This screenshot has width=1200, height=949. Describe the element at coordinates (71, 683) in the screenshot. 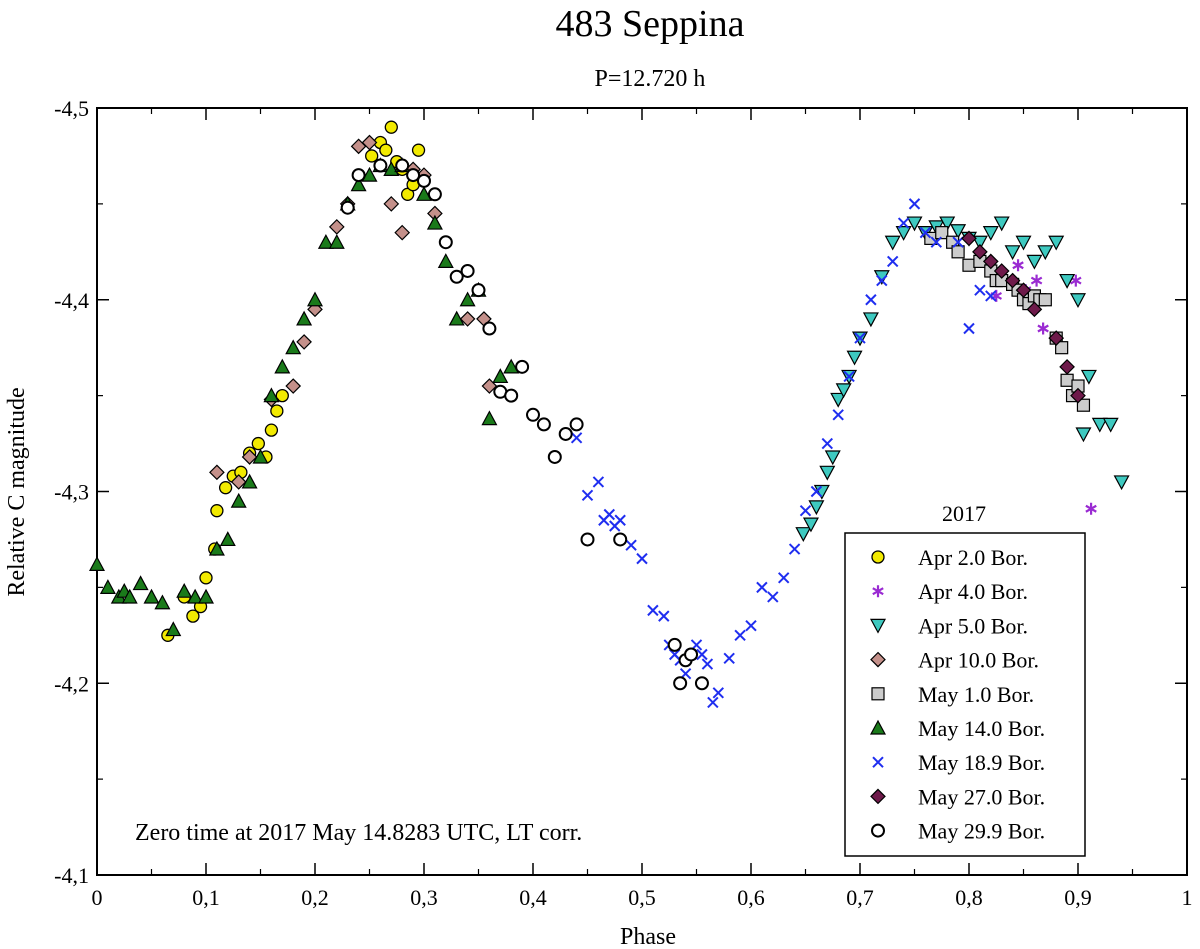

I see `y-tick-label: -4,2` at that location.